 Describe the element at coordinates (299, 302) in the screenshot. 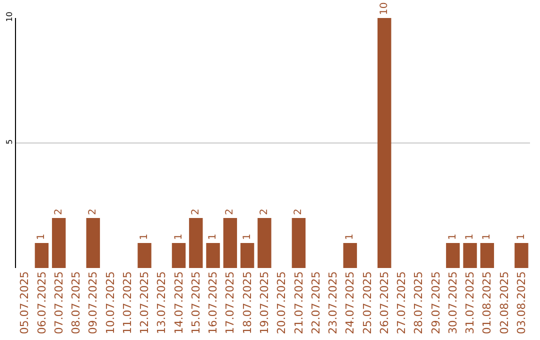

I see `x-tick-label: 21.07.2025` at that location.